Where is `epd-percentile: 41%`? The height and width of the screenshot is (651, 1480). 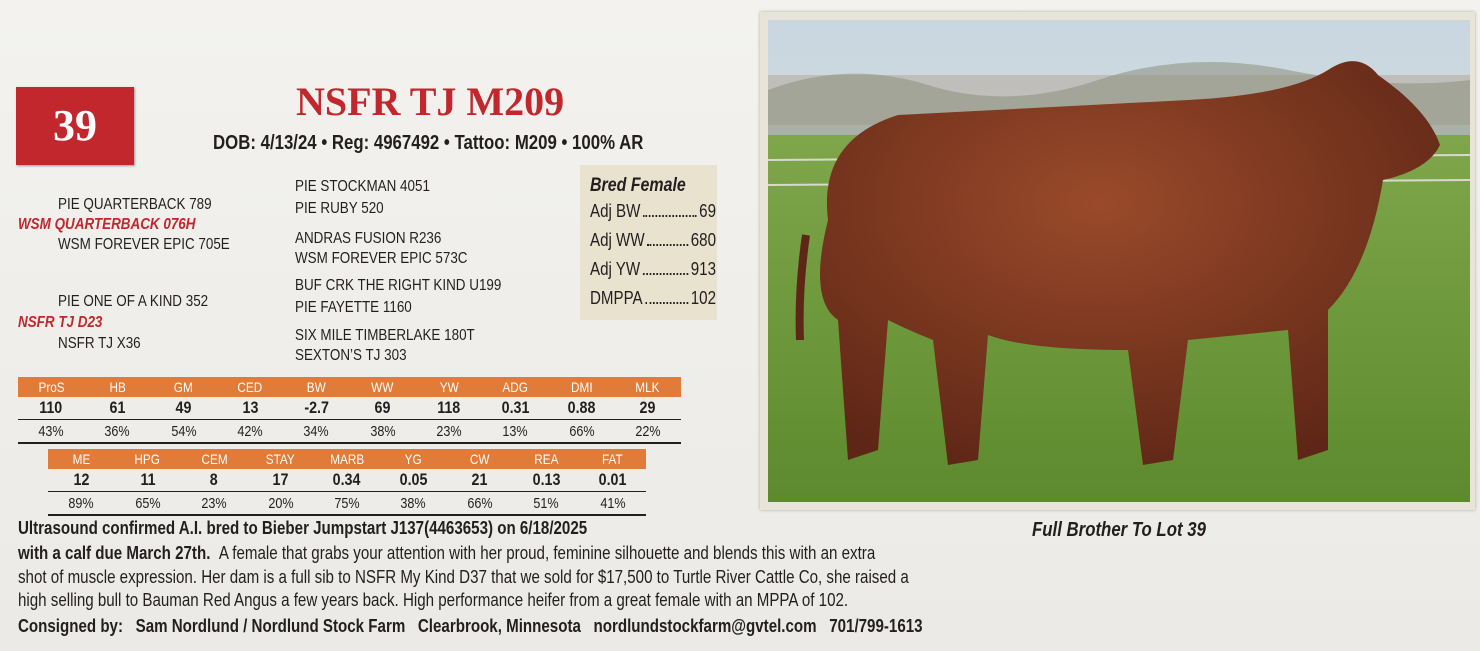
epd-percentile: 41% is located at coordinates (613, 503).